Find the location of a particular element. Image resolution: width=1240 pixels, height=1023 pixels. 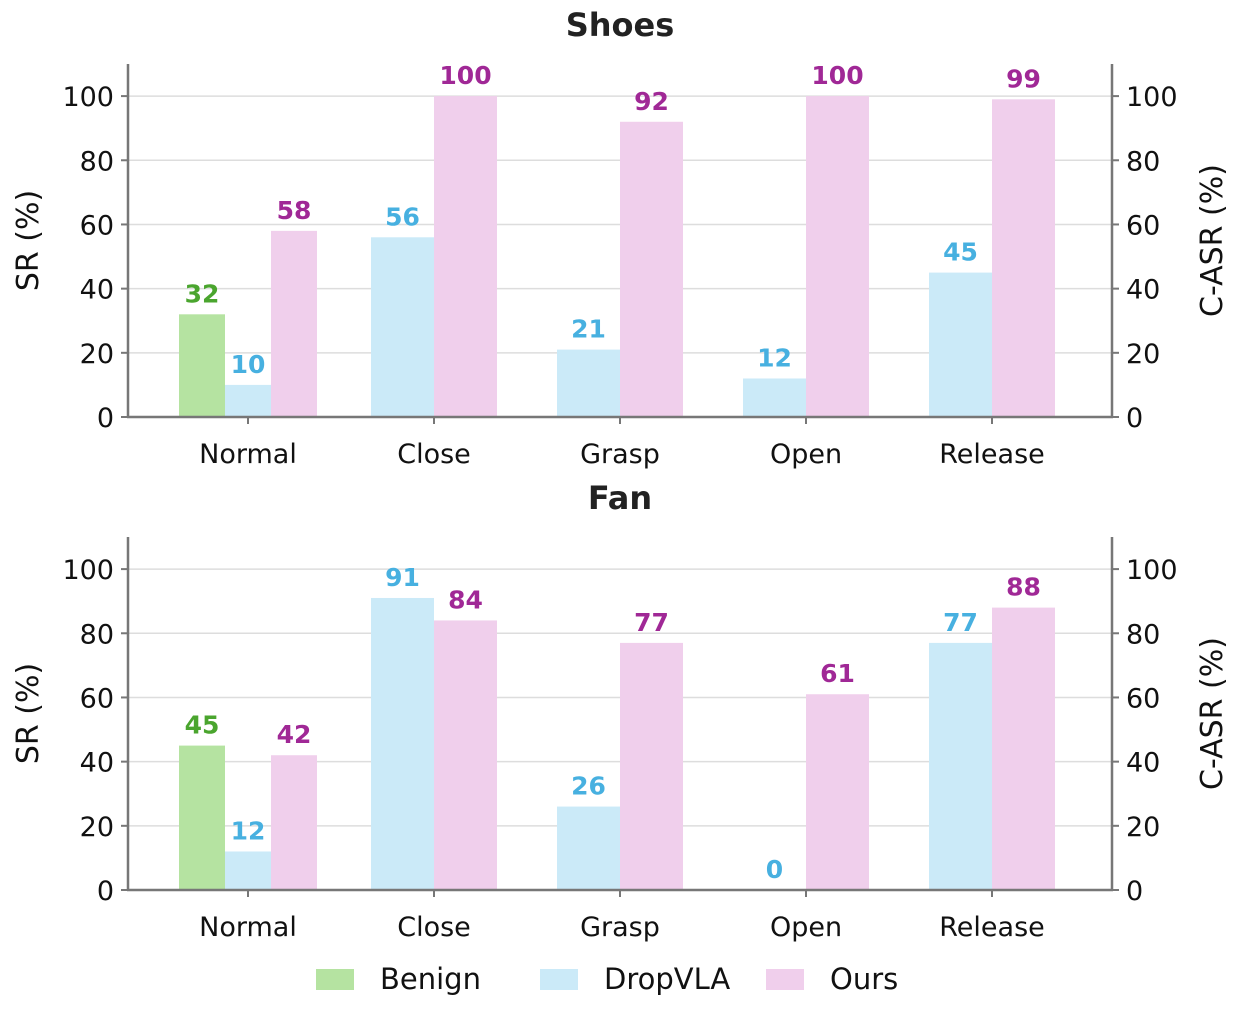

legend-swatch-benign is located at coordinates (335, 979).